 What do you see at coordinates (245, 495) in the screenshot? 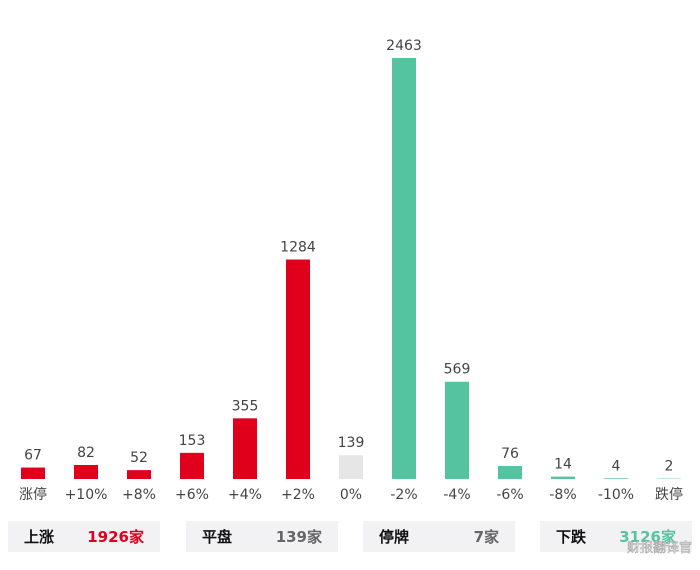
I see `x-tick-label: +4%` at bounding box center [245, 495].